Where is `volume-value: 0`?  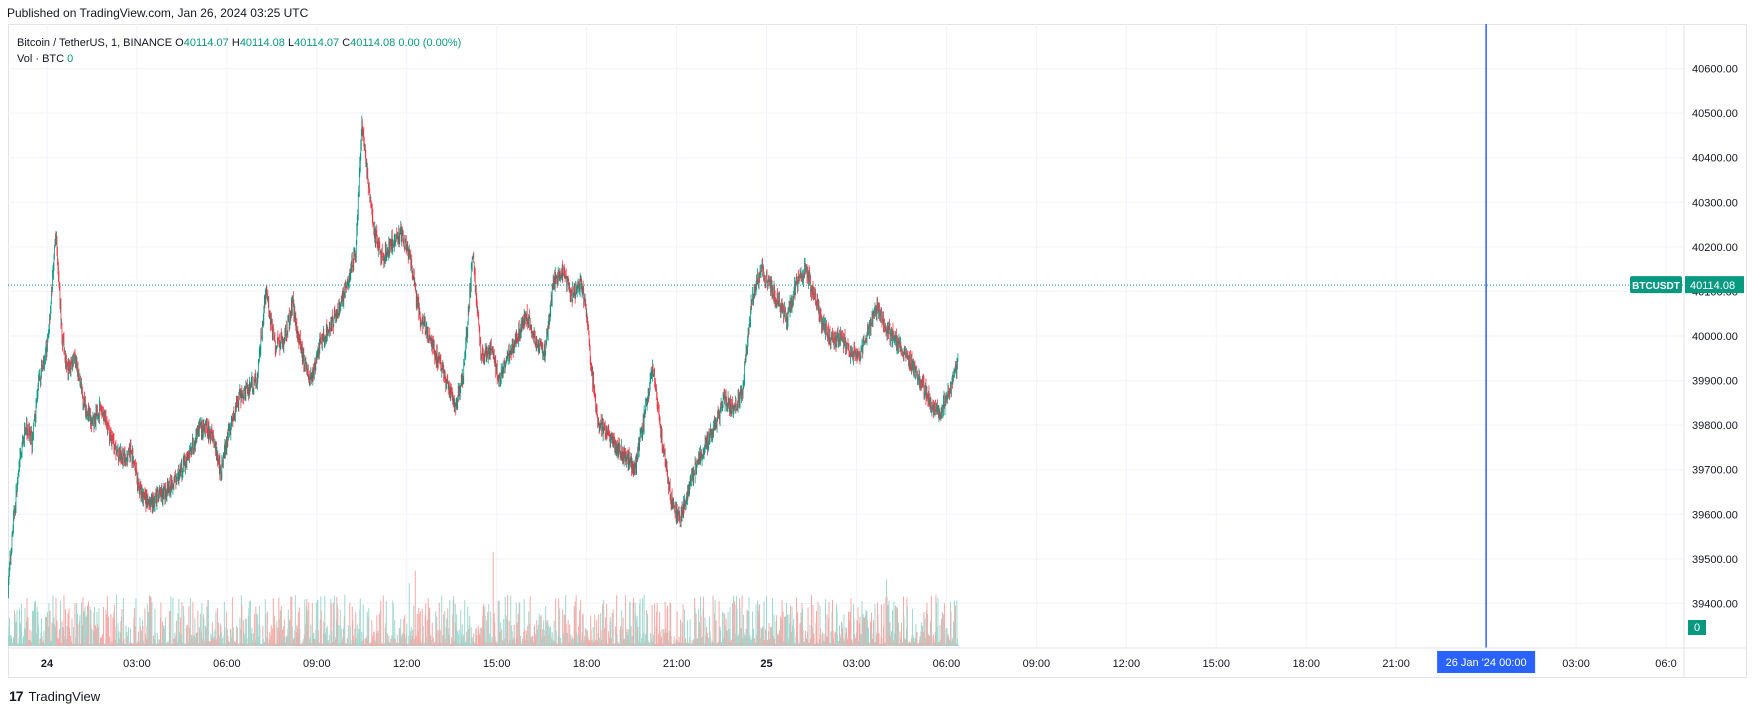 volume-value: 0 is located at coordinates (70, 59).